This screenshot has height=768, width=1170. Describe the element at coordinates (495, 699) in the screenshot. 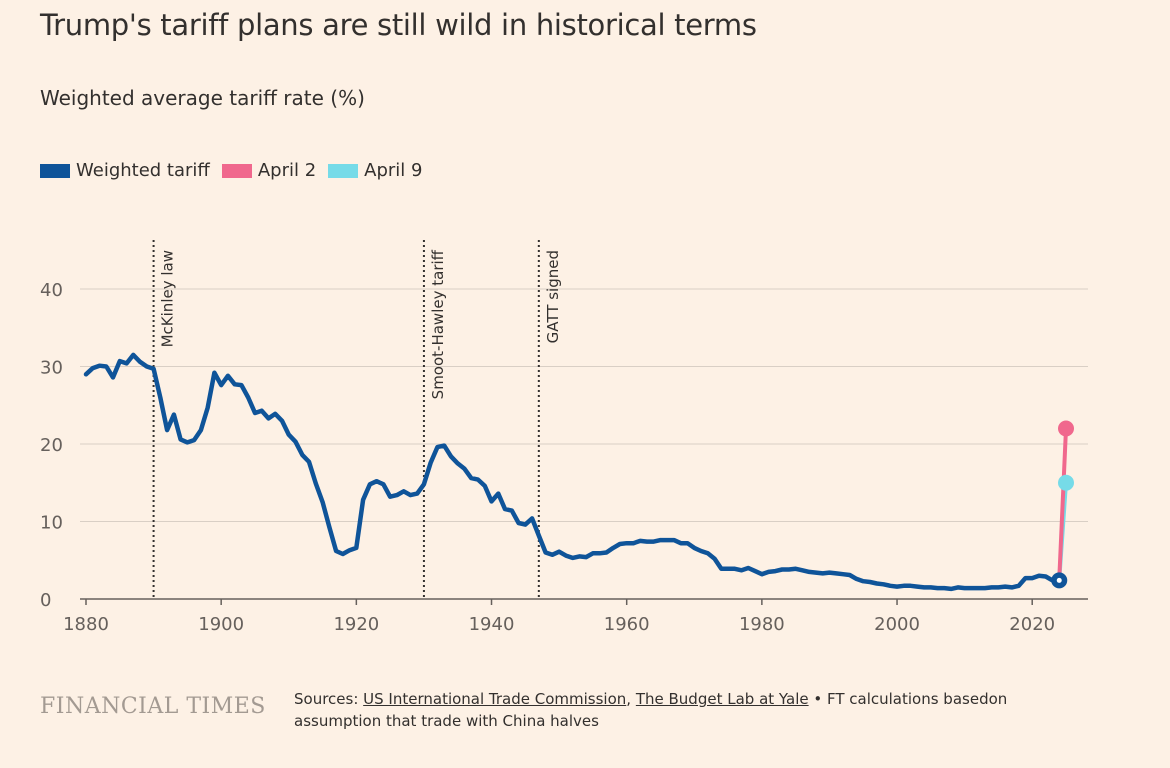

I see `source-link-usitc: US International Trade Commission` at that location.